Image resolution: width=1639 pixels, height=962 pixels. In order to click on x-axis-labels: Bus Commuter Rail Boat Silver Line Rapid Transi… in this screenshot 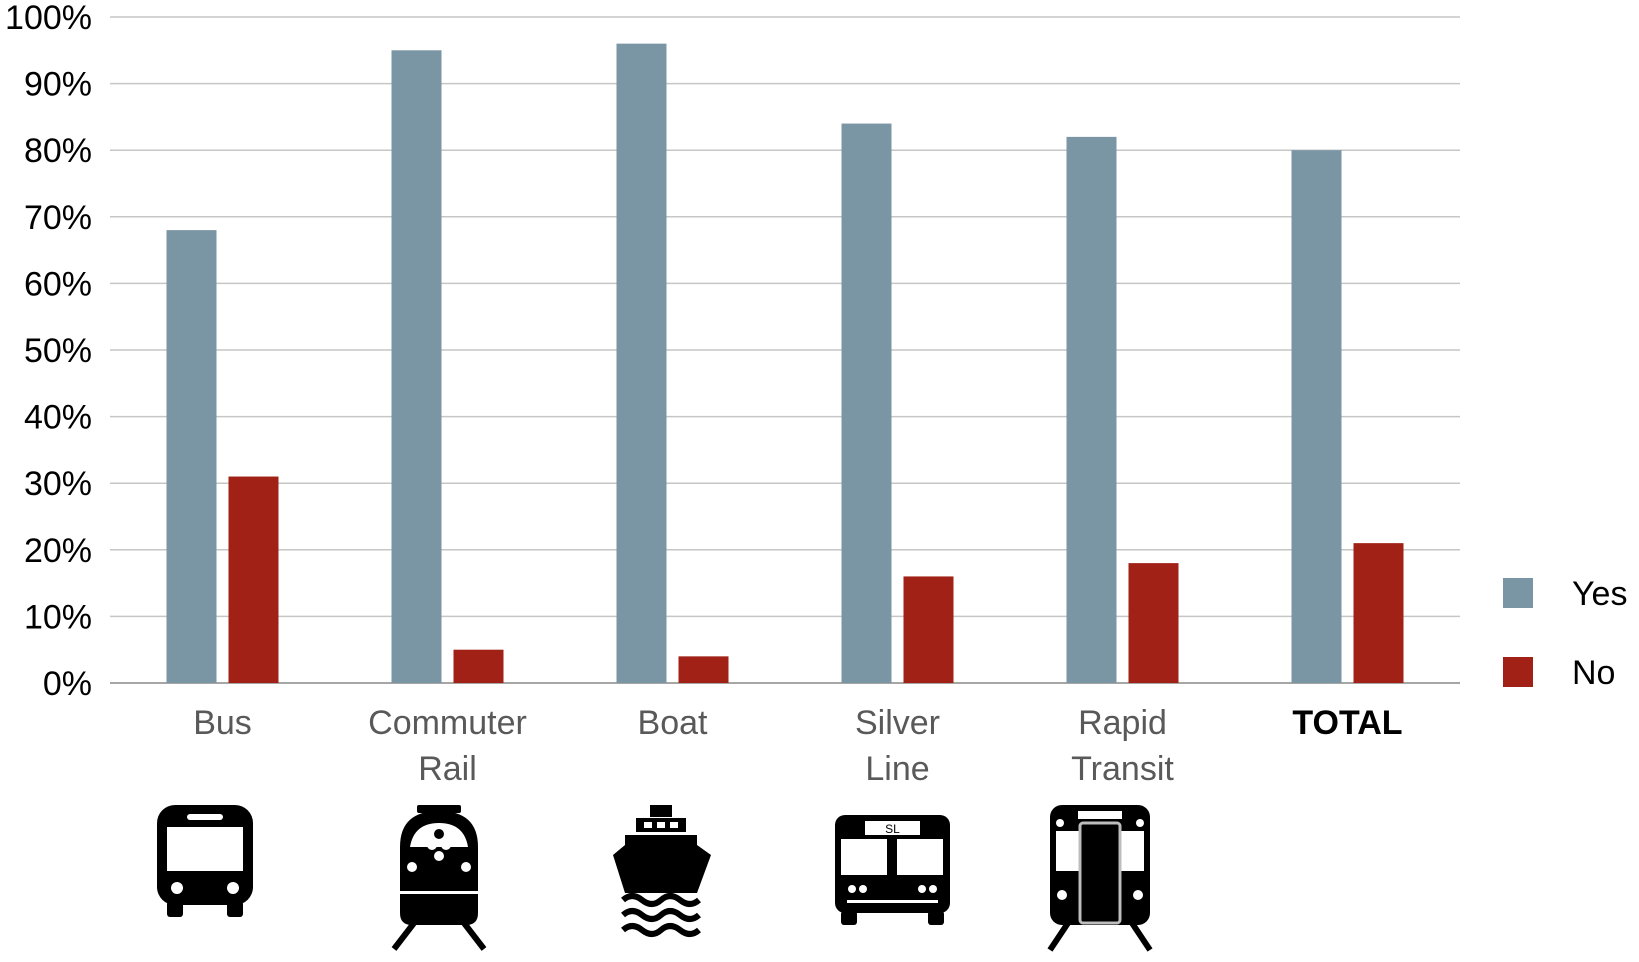, I will do `click(797, 746)`.